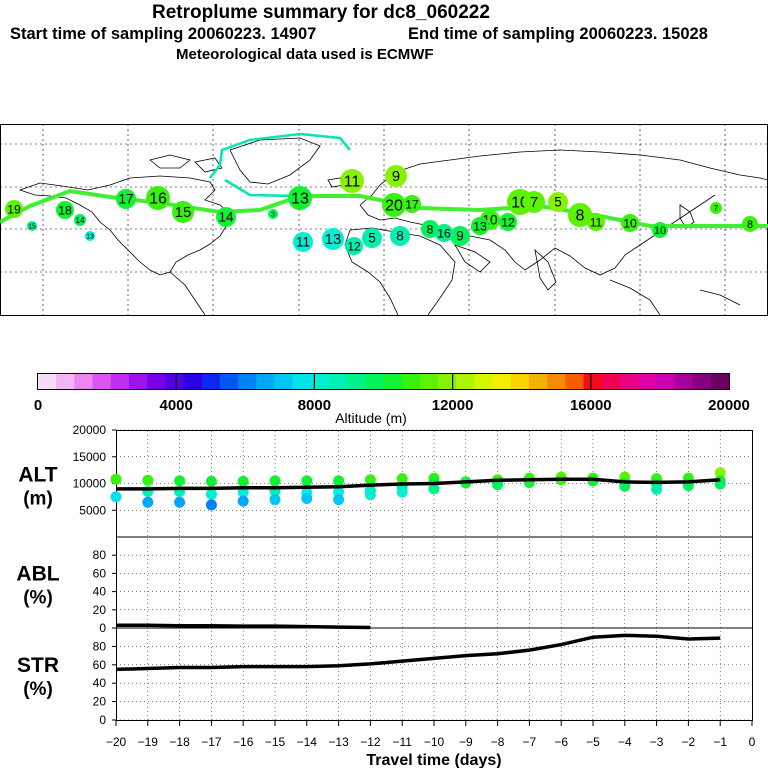  What do you see at coordinates (530, 742) in the screenshot?
I see `x-tick-label: −7` at bounding box center [530, 742].